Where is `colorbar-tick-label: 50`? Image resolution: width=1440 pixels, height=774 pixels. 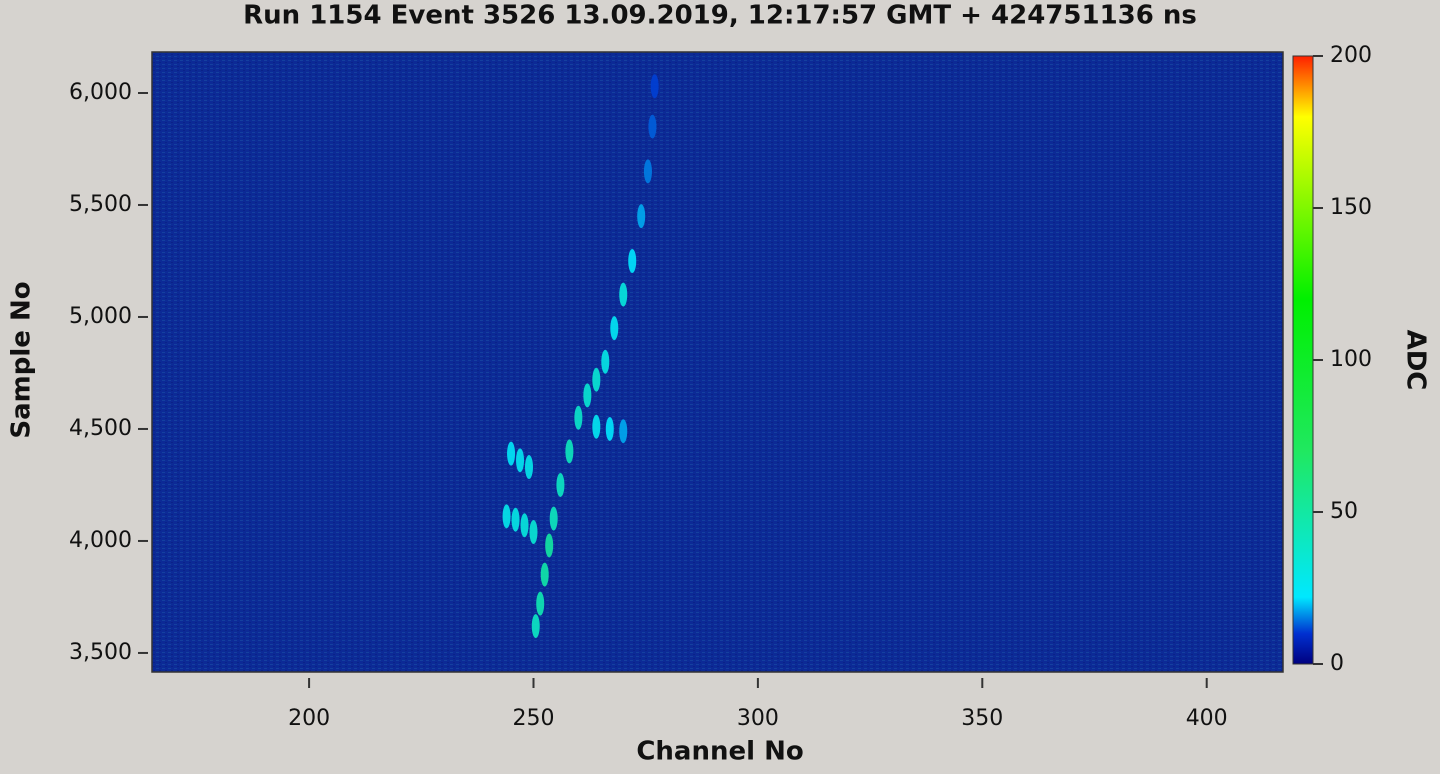 colorbar-tick-label: 50 is located at coordinates (1344, 511).